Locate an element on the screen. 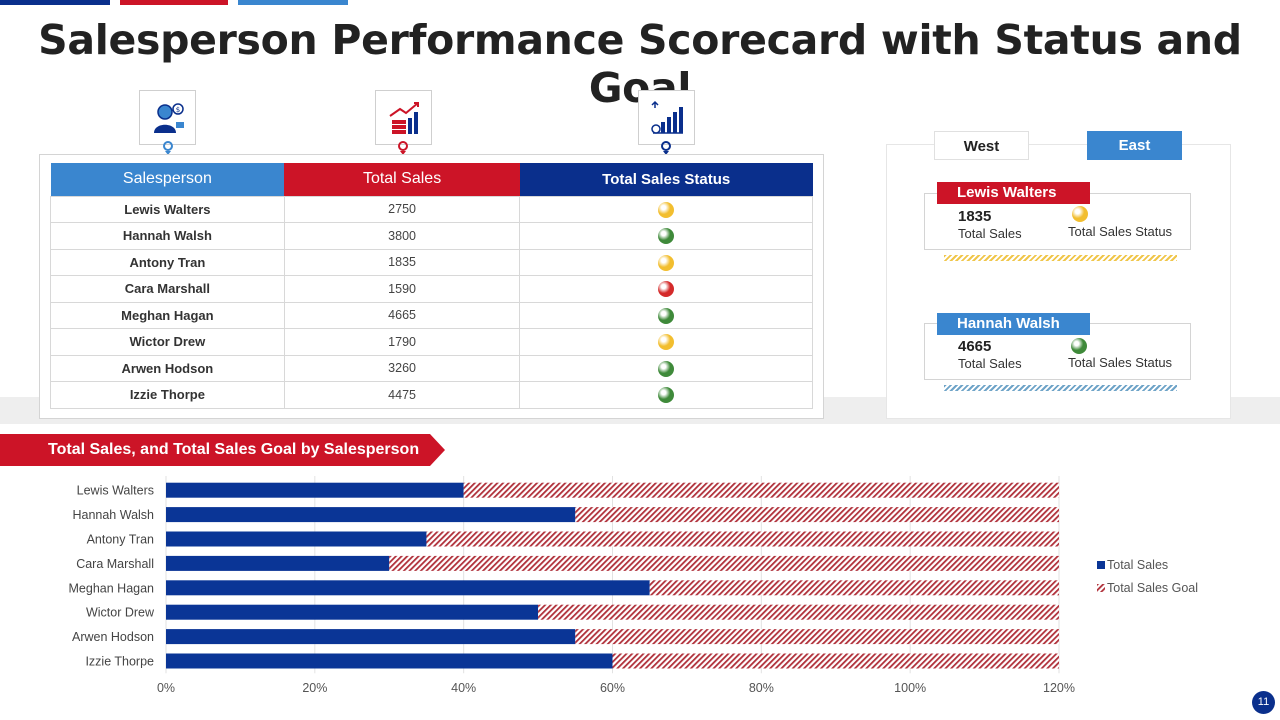  card-hatch-bar is located at coordinates (1060, 388).